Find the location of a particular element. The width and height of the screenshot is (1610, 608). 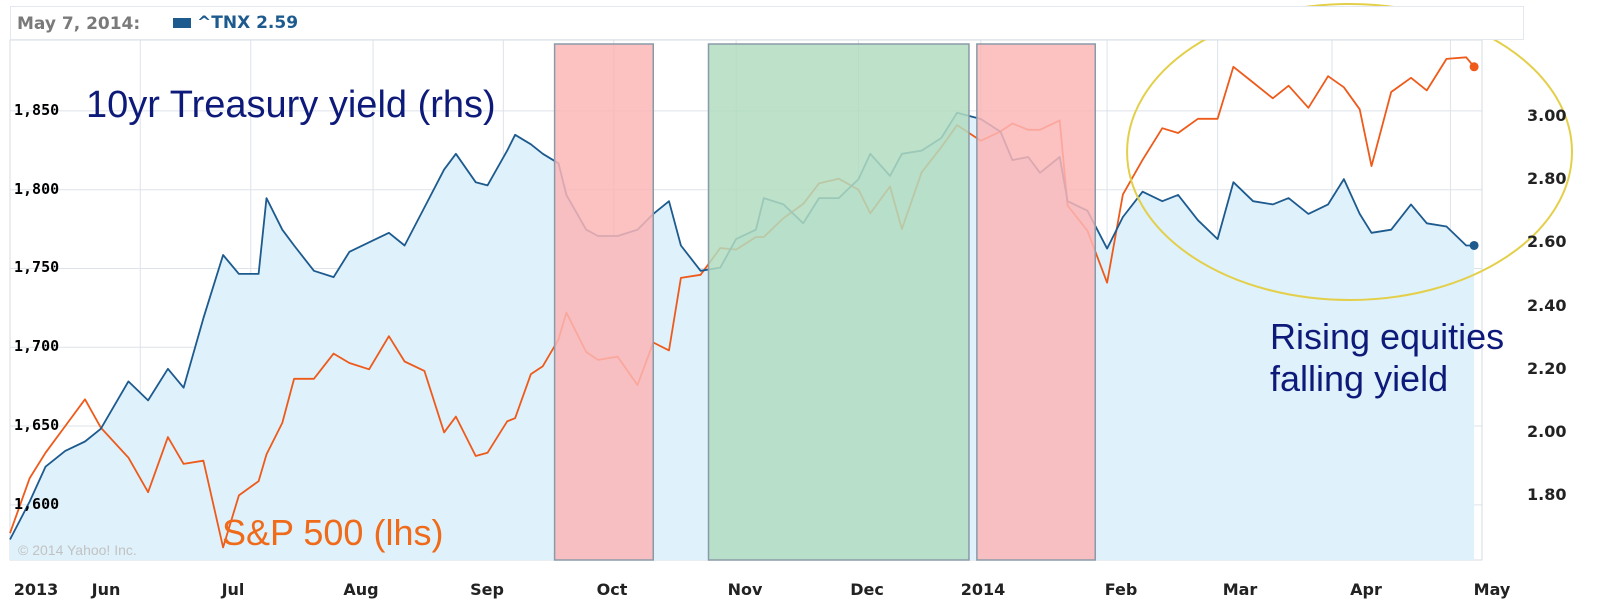

tnx-end-point is located at coordinates (1474, 245).